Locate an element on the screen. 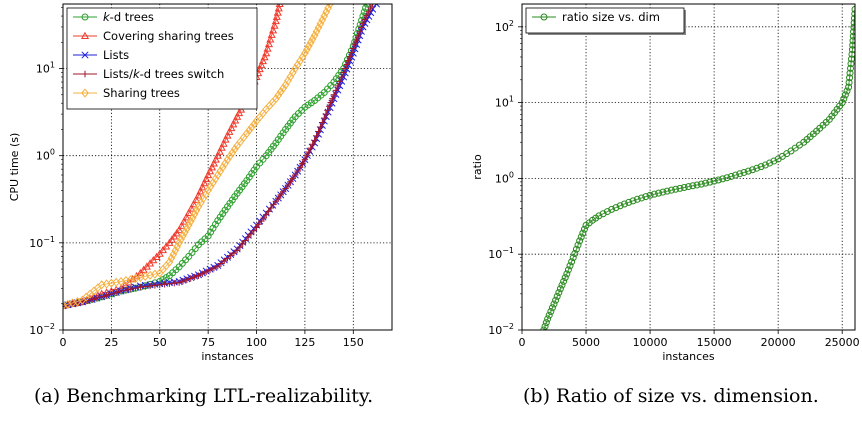  x-tick-label: 10000 is located at coordinates (650, 342).